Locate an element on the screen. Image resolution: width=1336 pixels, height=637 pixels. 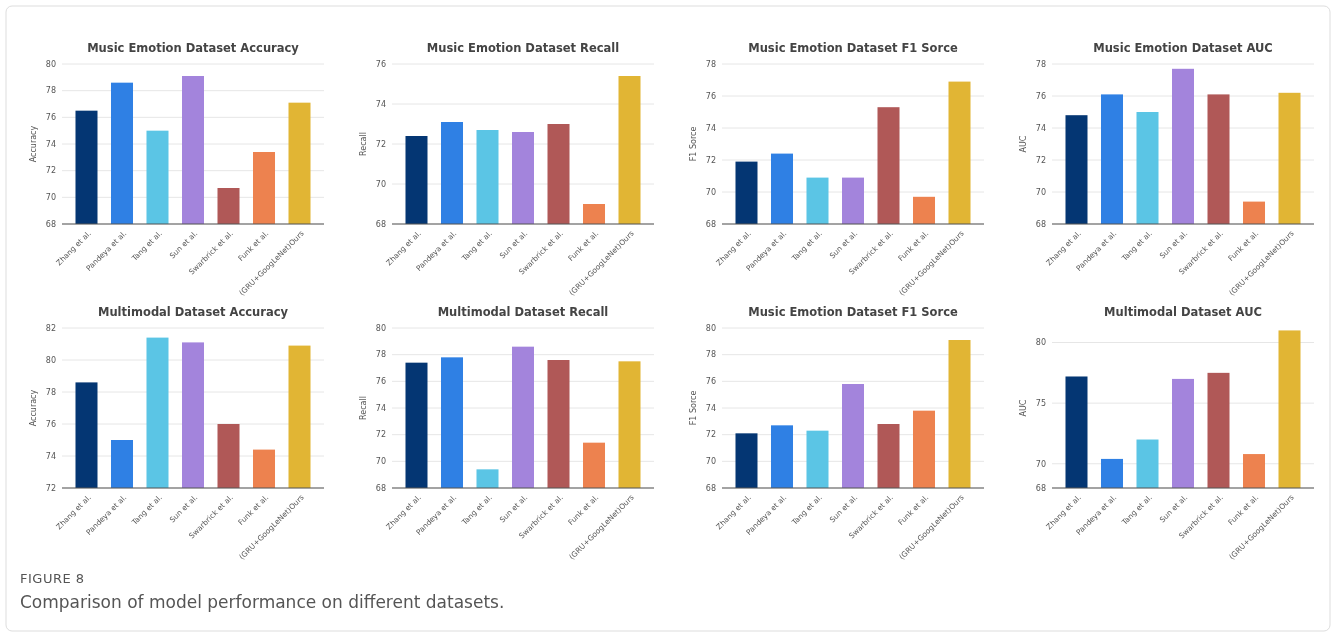
caption: FIGURE 8 is located at coordinates (52, 578).